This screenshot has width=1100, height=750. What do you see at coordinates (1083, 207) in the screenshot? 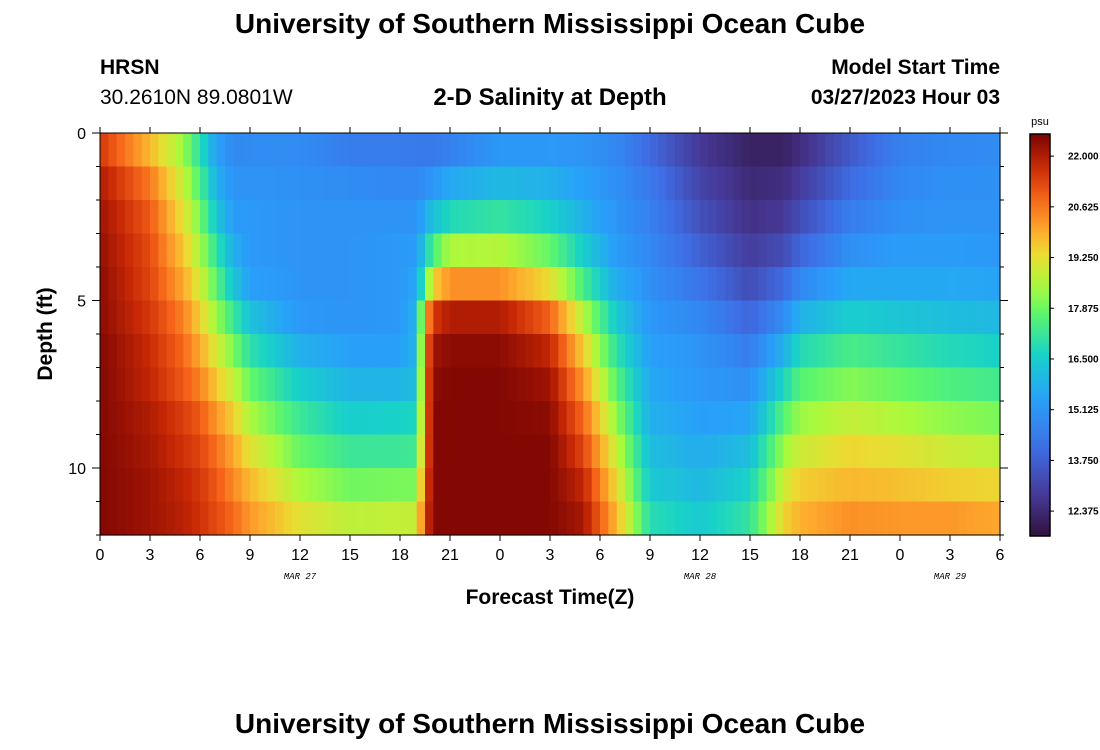
I see `colorbar-tick-label: 20.625` at bounding box center [1083, 207].